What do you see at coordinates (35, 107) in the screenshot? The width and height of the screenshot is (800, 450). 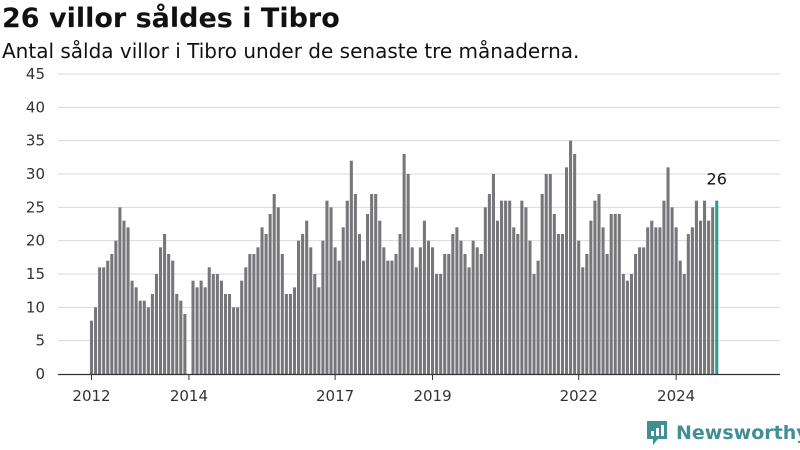 I see `y-tick-label: 40` at bounding box center [35, 107].